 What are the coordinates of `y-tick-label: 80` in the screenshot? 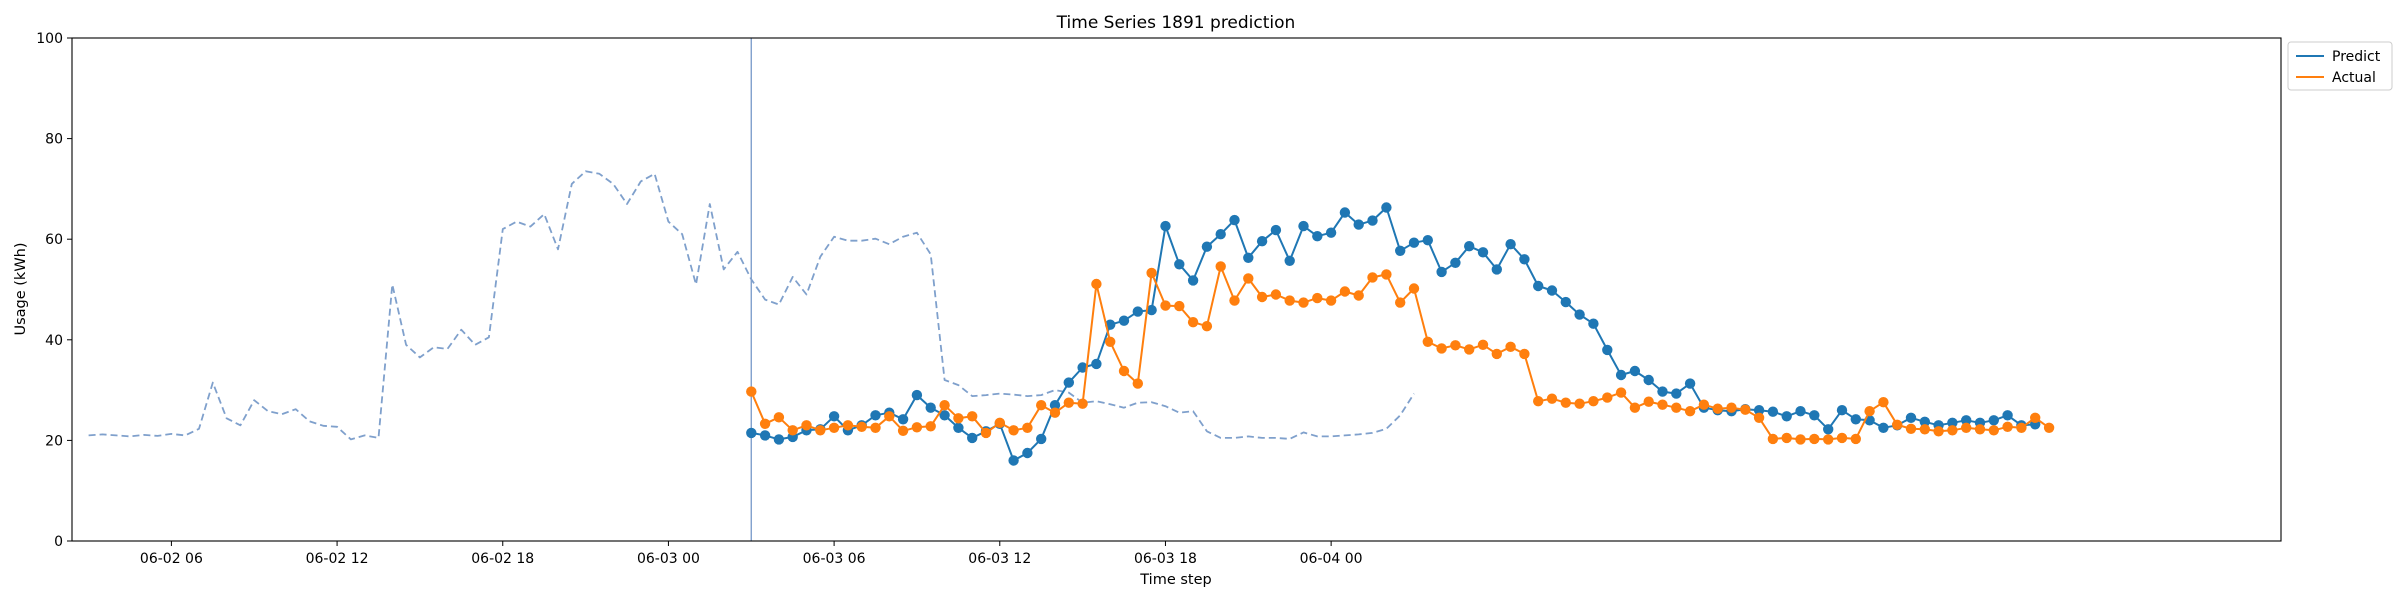 It's located at (54, 140).